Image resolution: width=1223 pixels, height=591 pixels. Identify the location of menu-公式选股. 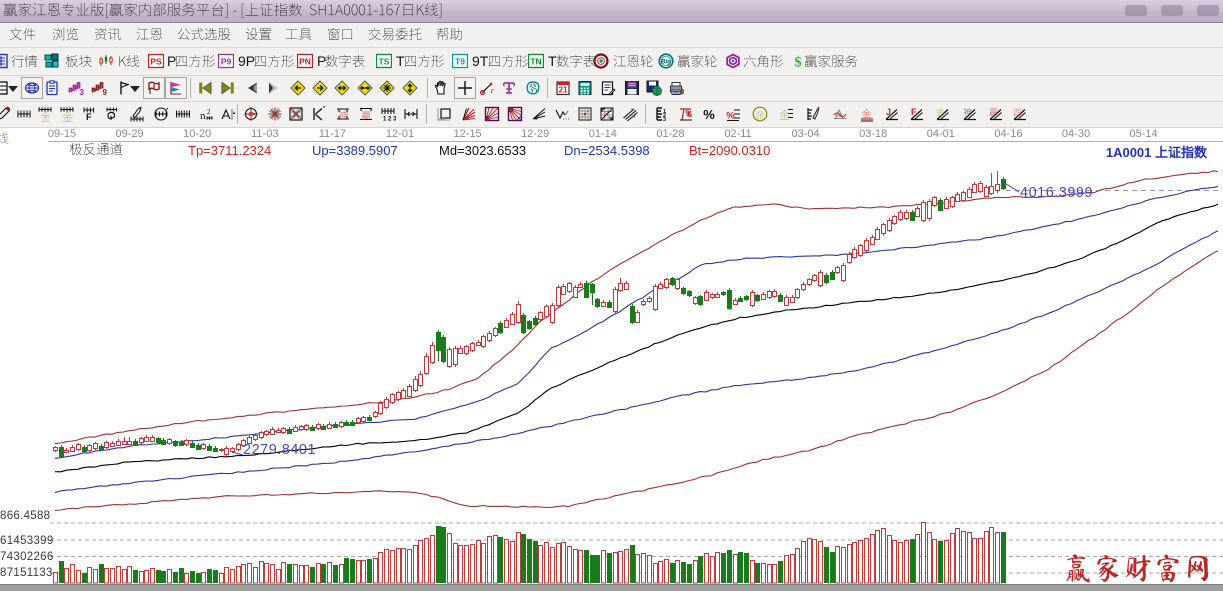
(204, 36).